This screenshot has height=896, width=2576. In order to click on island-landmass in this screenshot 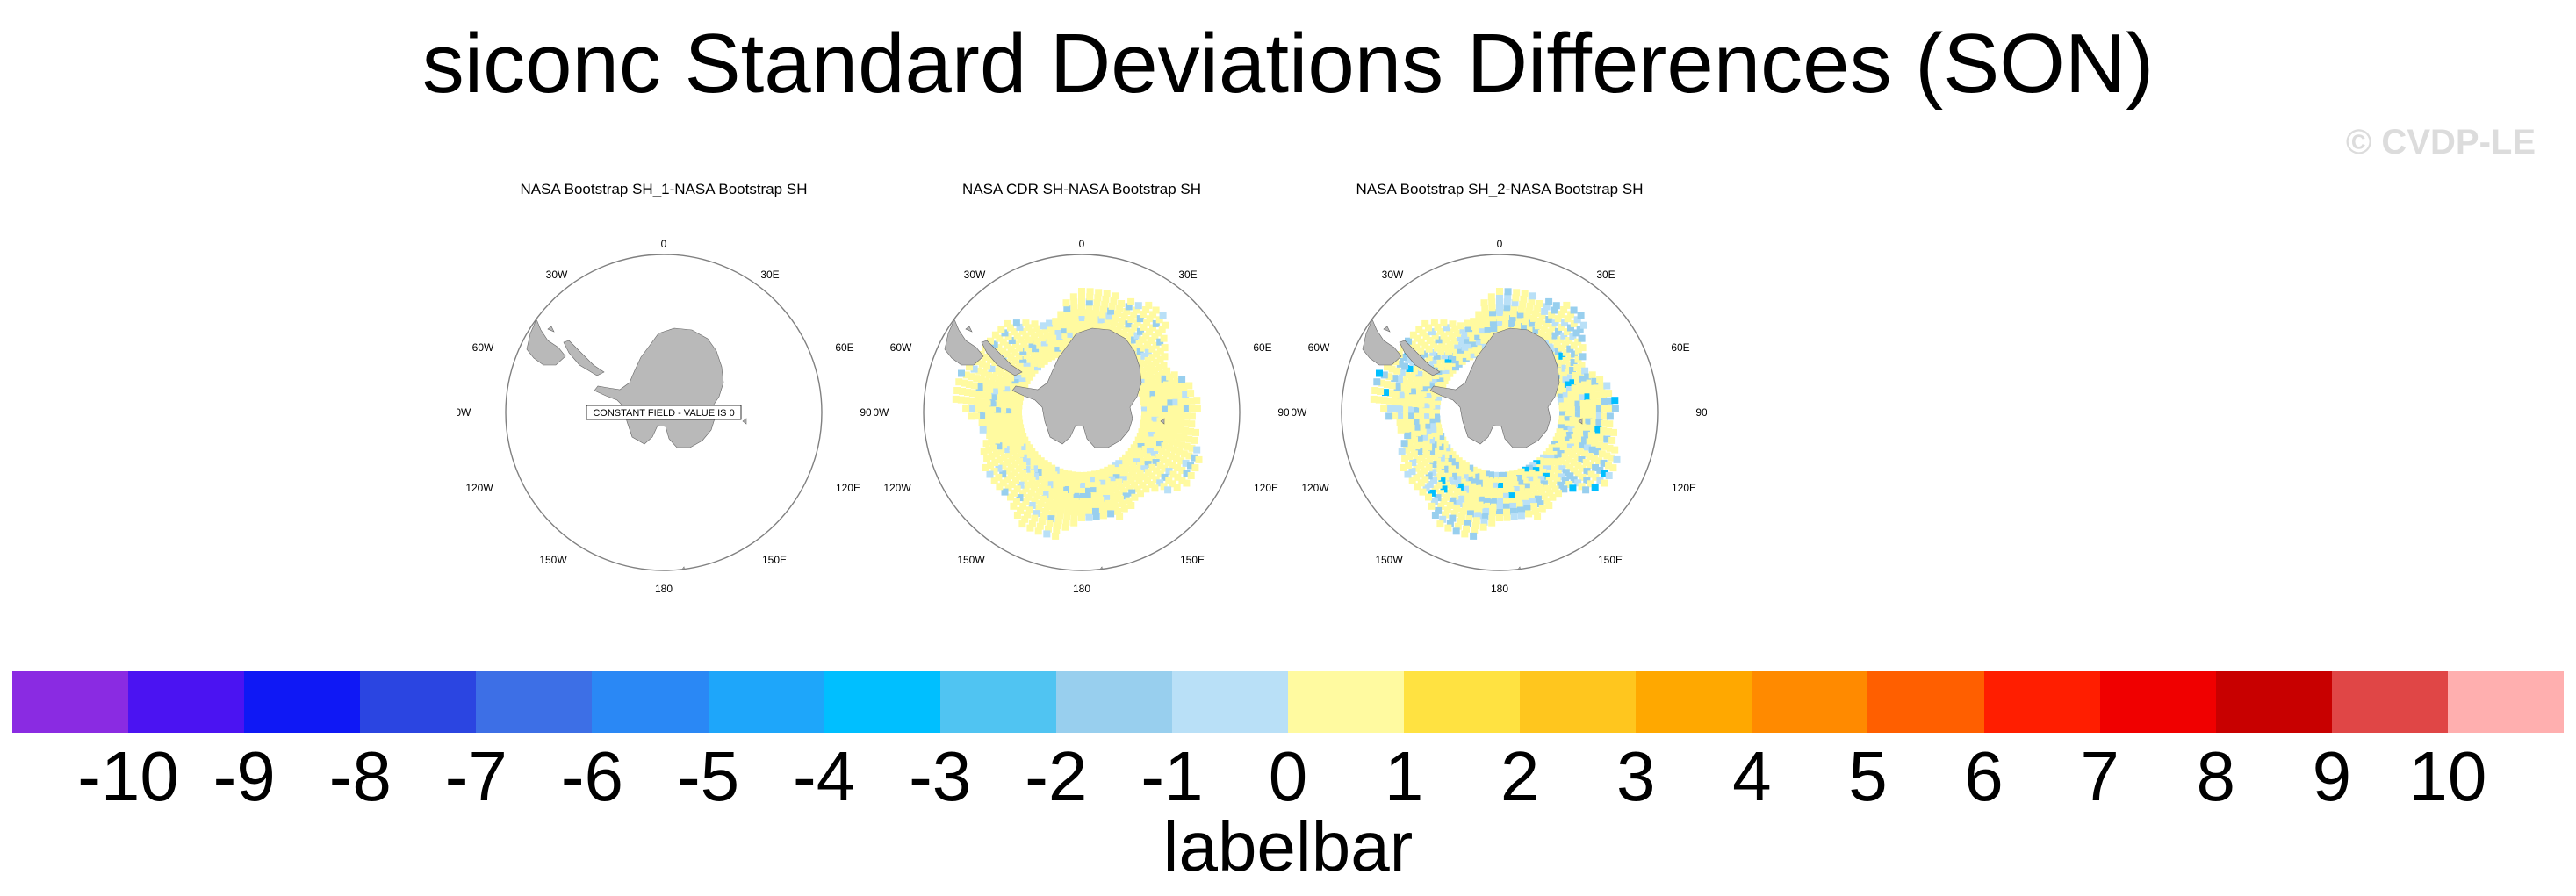, I will do `click(1162, 421)`.